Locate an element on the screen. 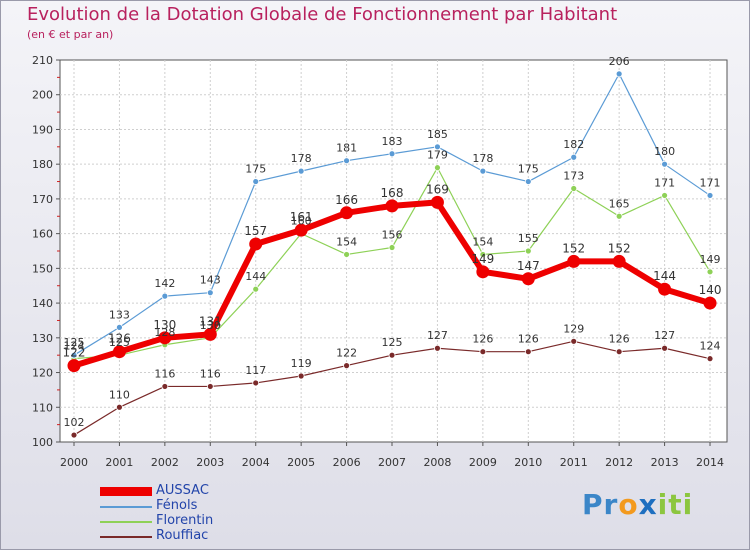 The height and width of the screenshot is (550, 750). y-tick-label: 110 is located at coordinates (42, 407).